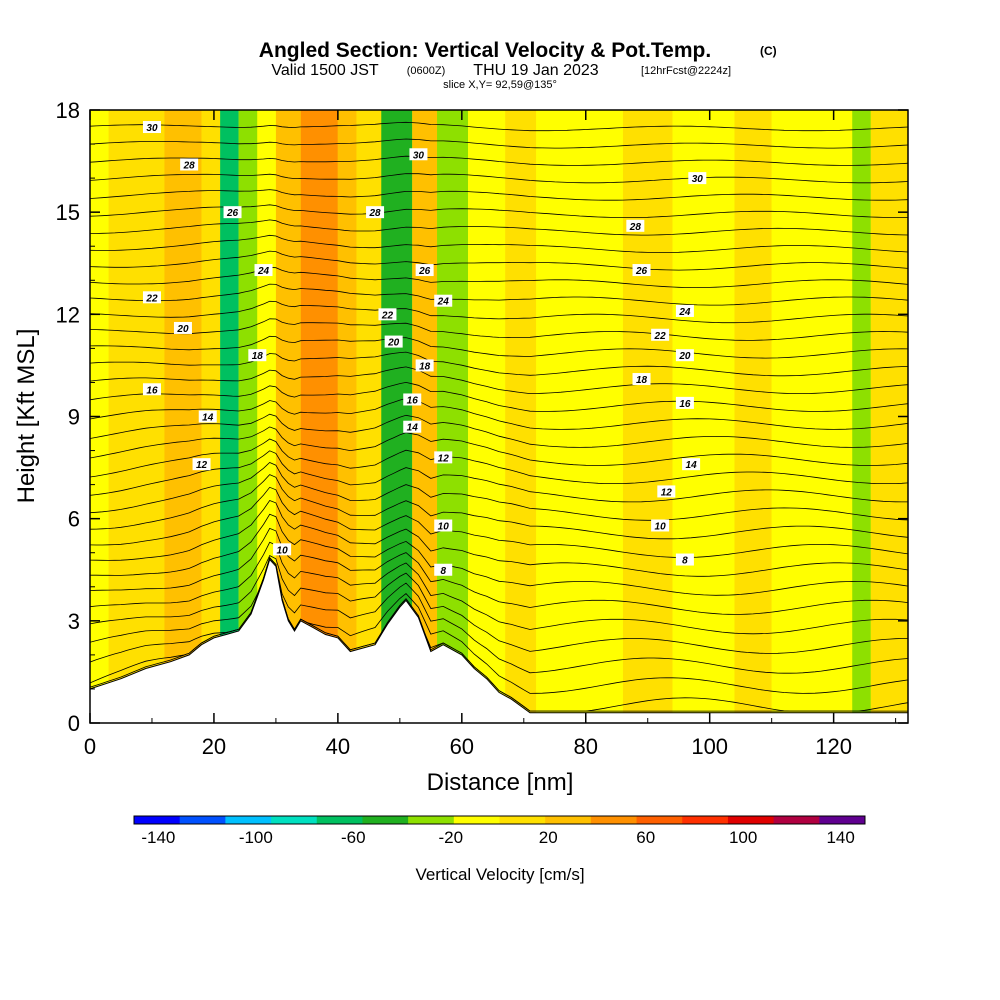  Describe the element at coordinates (214, 746) in the screenshot. I see `x-tick-label: 20` at that location.